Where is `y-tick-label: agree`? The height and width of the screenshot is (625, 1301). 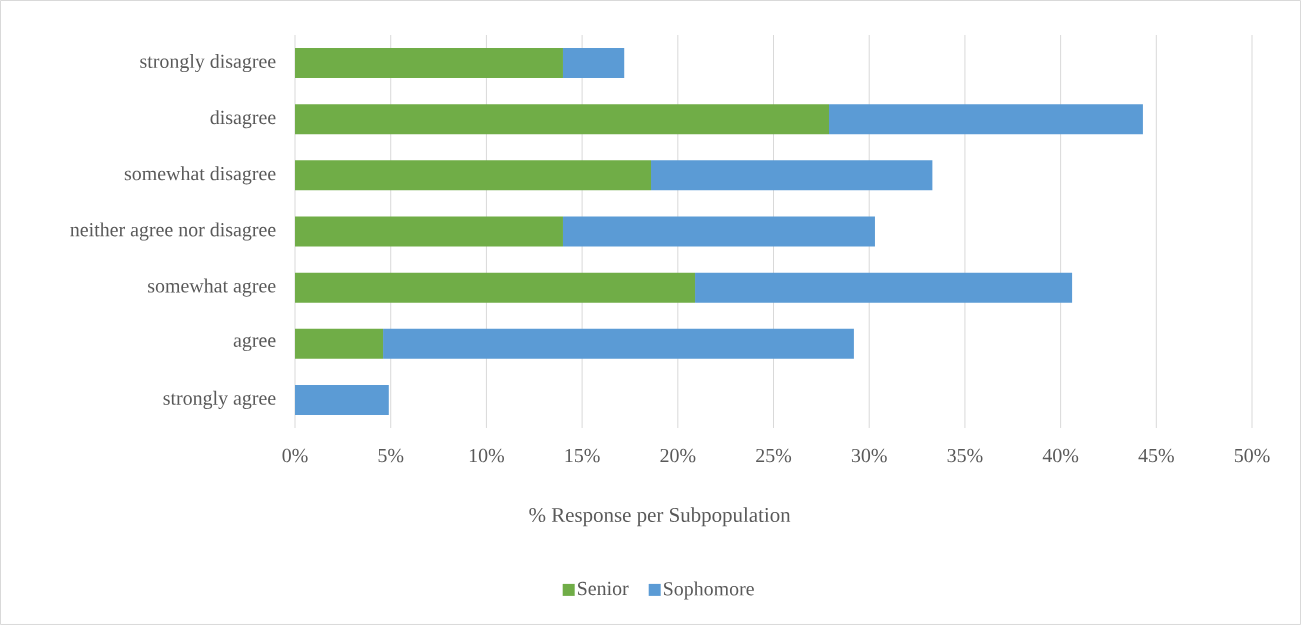 y-tick-label: agree is located at coordinates (254, 344).